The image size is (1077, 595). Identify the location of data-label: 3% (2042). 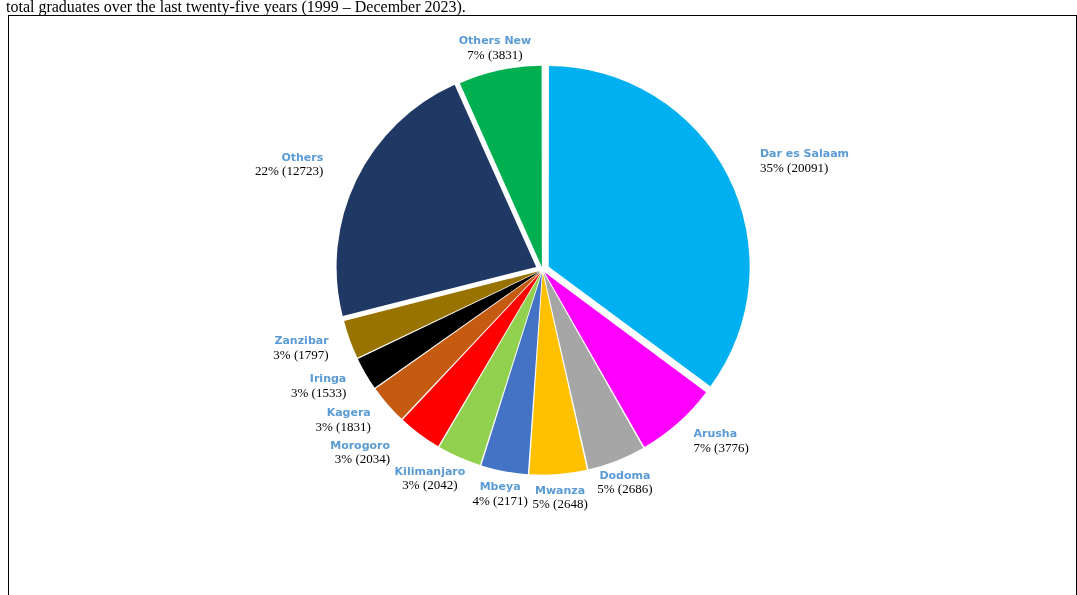
(430, 485).